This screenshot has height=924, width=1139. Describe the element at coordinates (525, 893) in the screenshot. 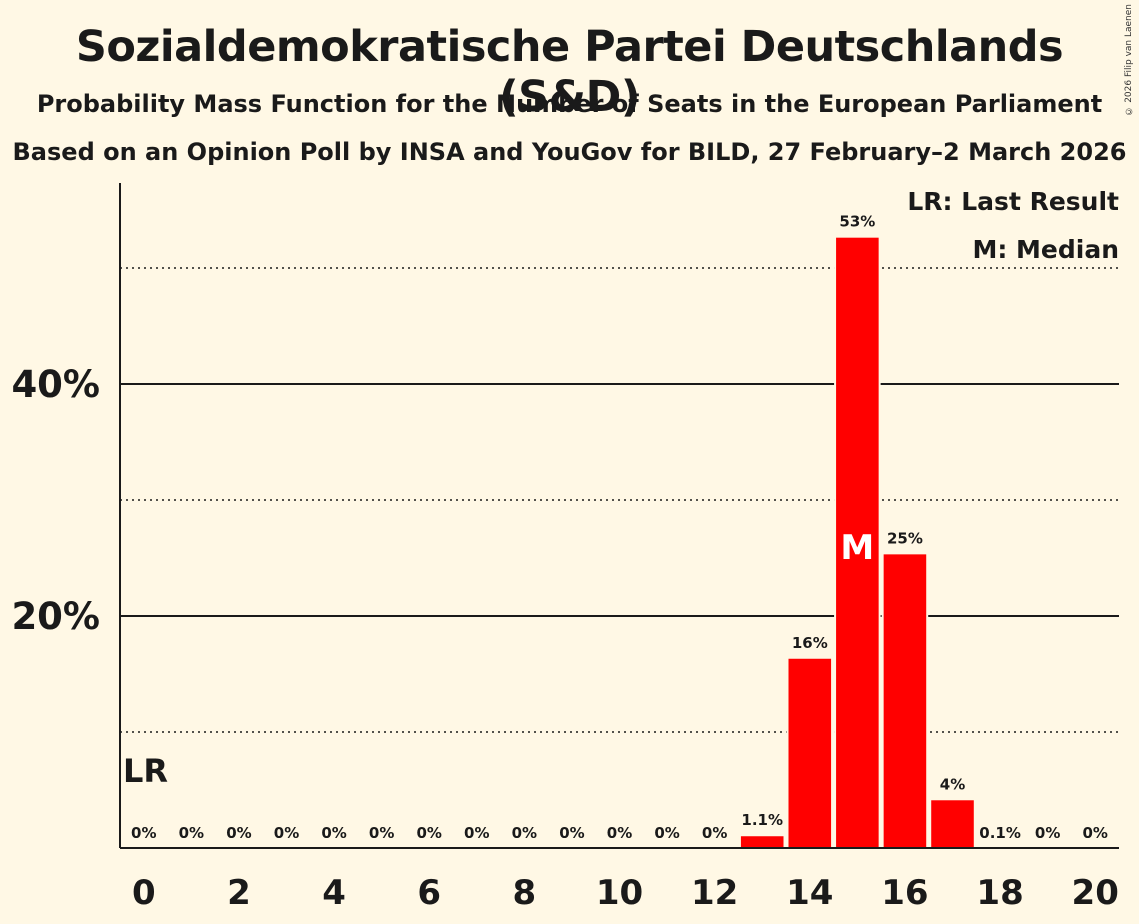

I see `x-tick-label-8: 8` at that location.